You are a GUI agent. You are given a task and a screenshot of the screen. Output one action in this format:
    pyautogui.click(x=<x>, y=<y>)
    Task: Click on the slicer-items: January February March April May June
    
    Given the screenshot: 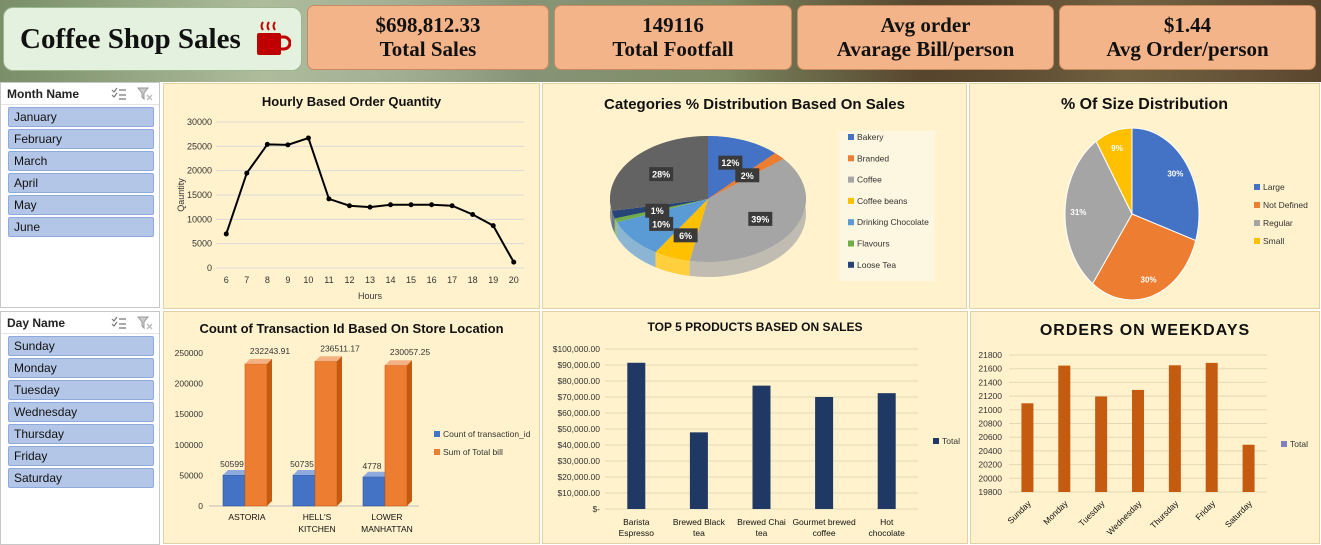 What is the action you would take?
    pyautogui.click(x=80, y=172)
    